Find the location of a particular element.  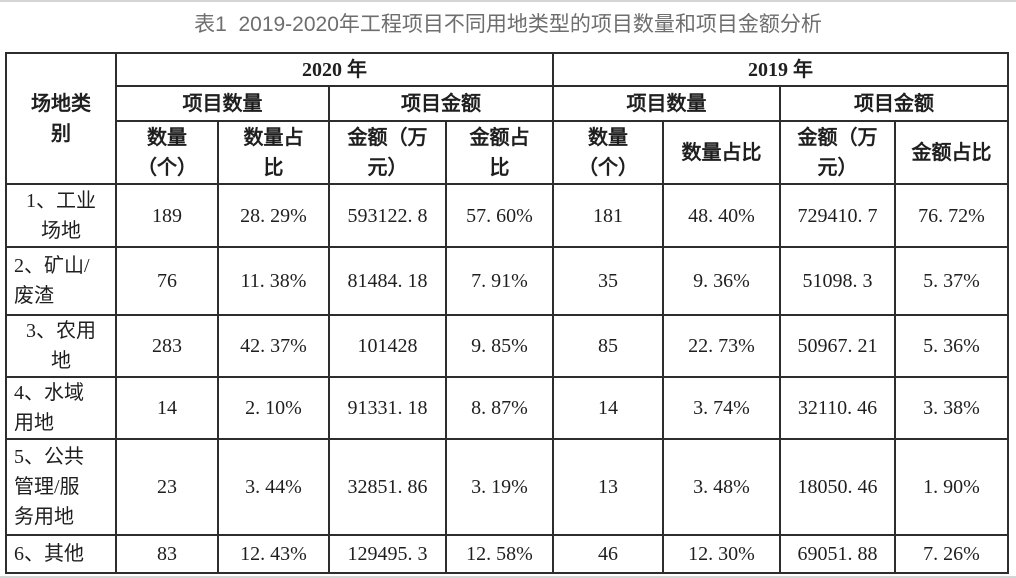

category-cell: 2、矿山/ 废渣 is located at coordinates (61, 281).